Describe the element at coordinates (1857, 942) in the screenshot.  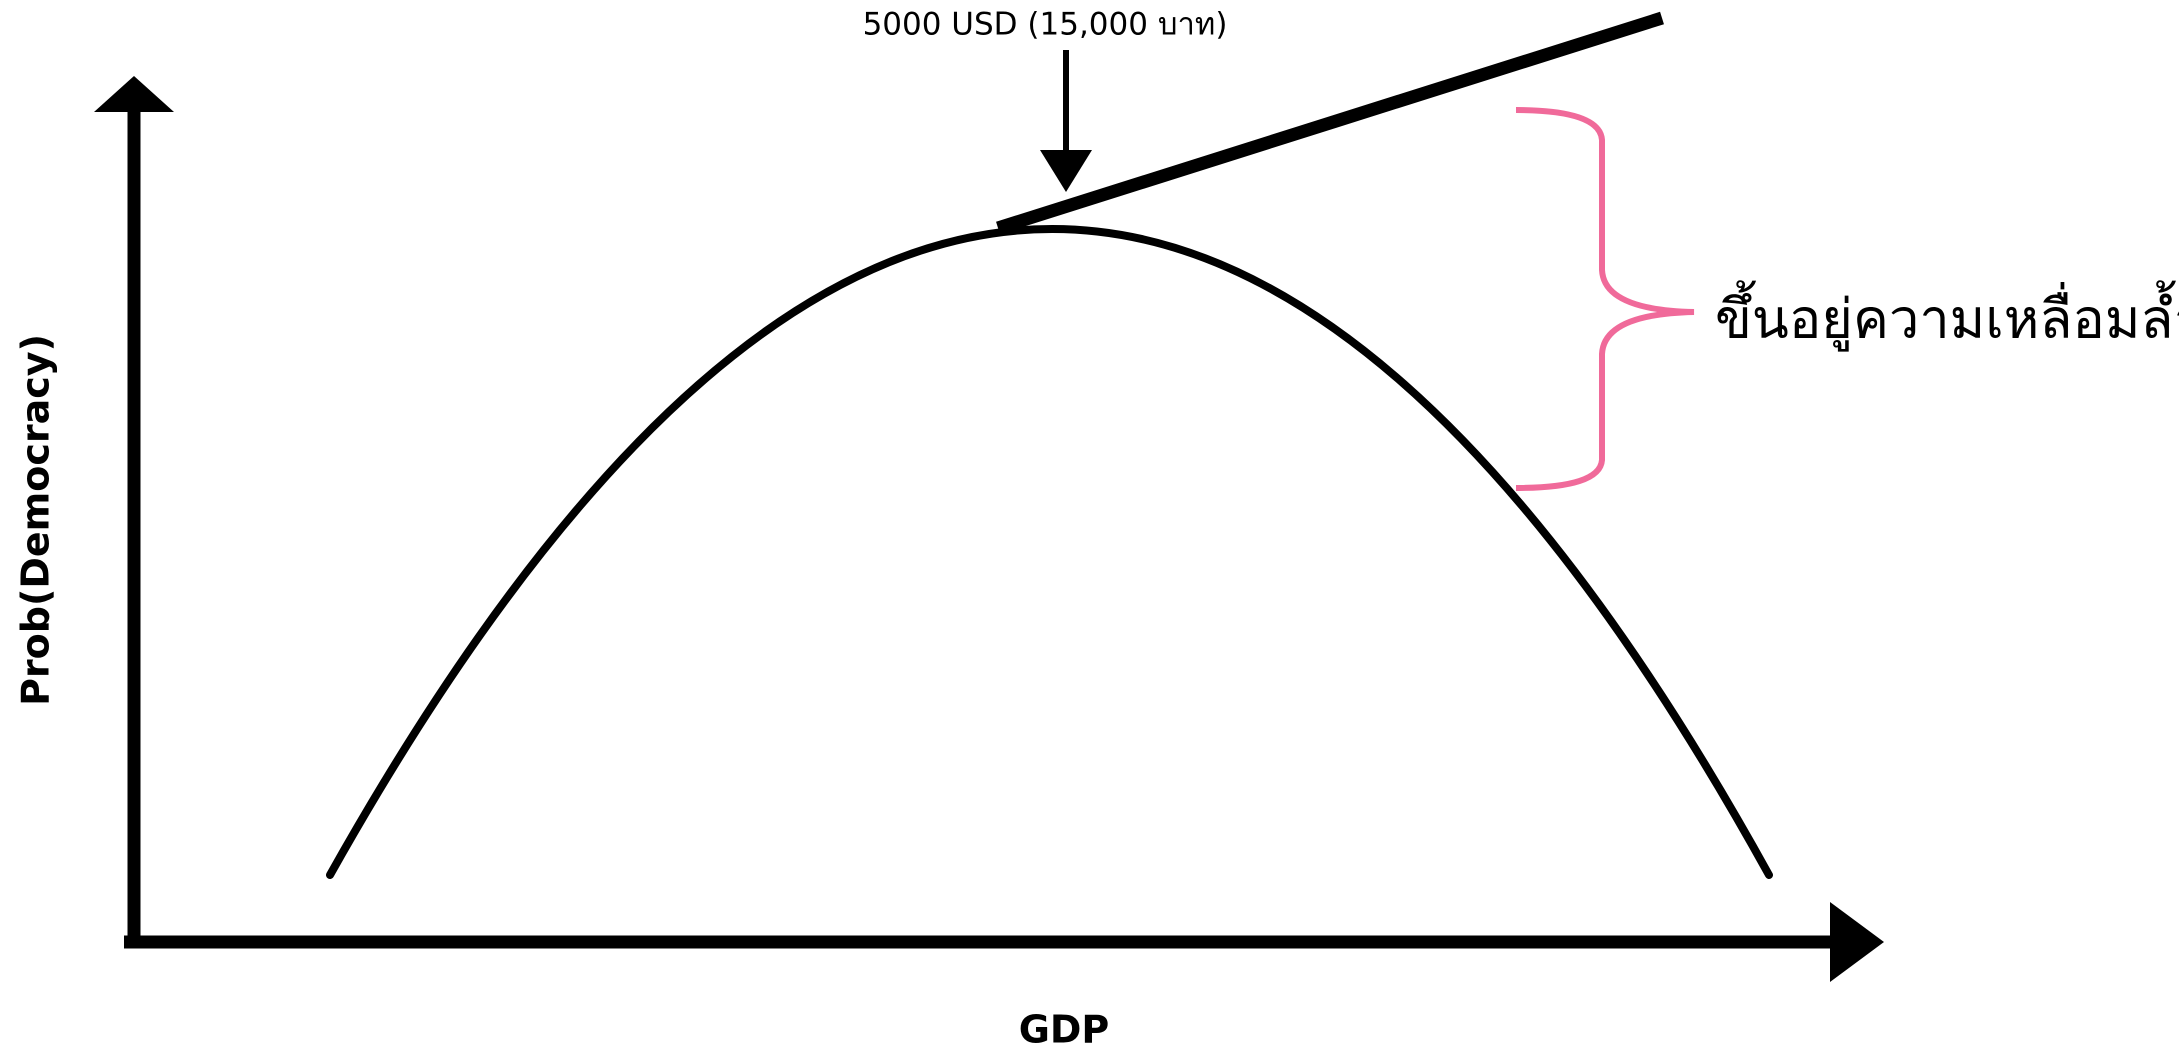
I see `x-axis-arrow` at that location.